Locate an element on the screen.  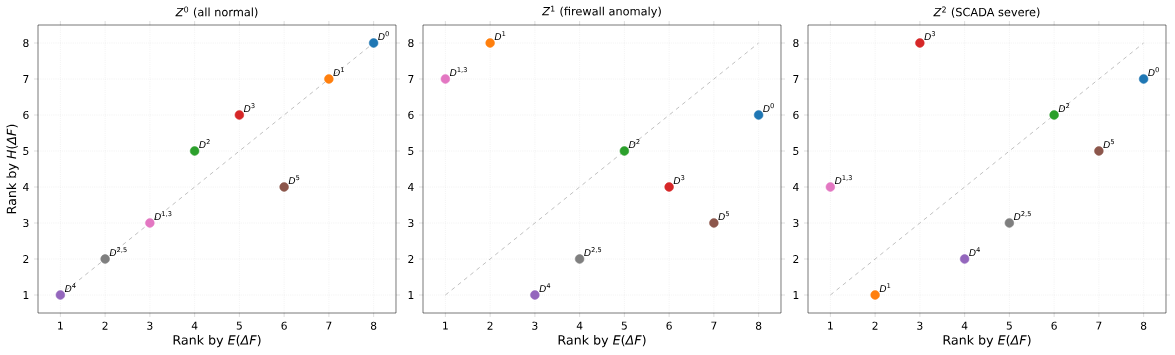
y-axis-title: Rank by H(ΔF) is located at coordinates (12, 169).